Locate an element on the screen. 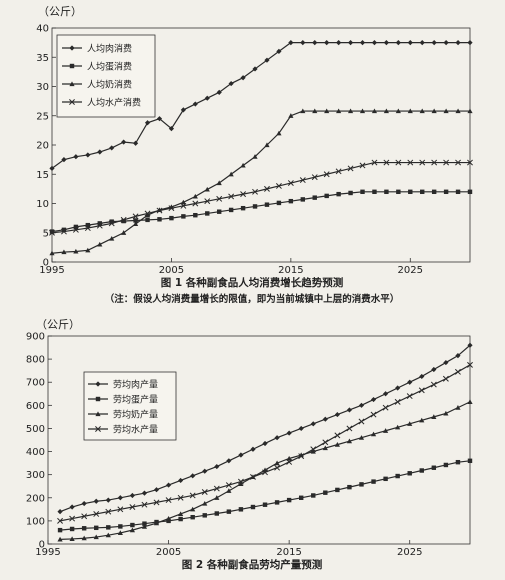  chart-1-note: （注：假设人均消费量增长的限值，即为当前城镇中上层的消费水平） is located at coordinates (252, 299).